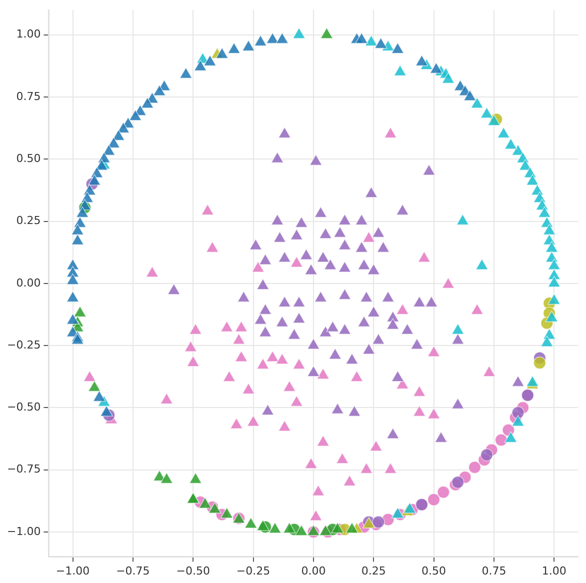 This screenshot has height=583, width=586. Describe the element at coordinates (253, 571) in the screenshot. I see `x-tick-label: −0.25` at that location.